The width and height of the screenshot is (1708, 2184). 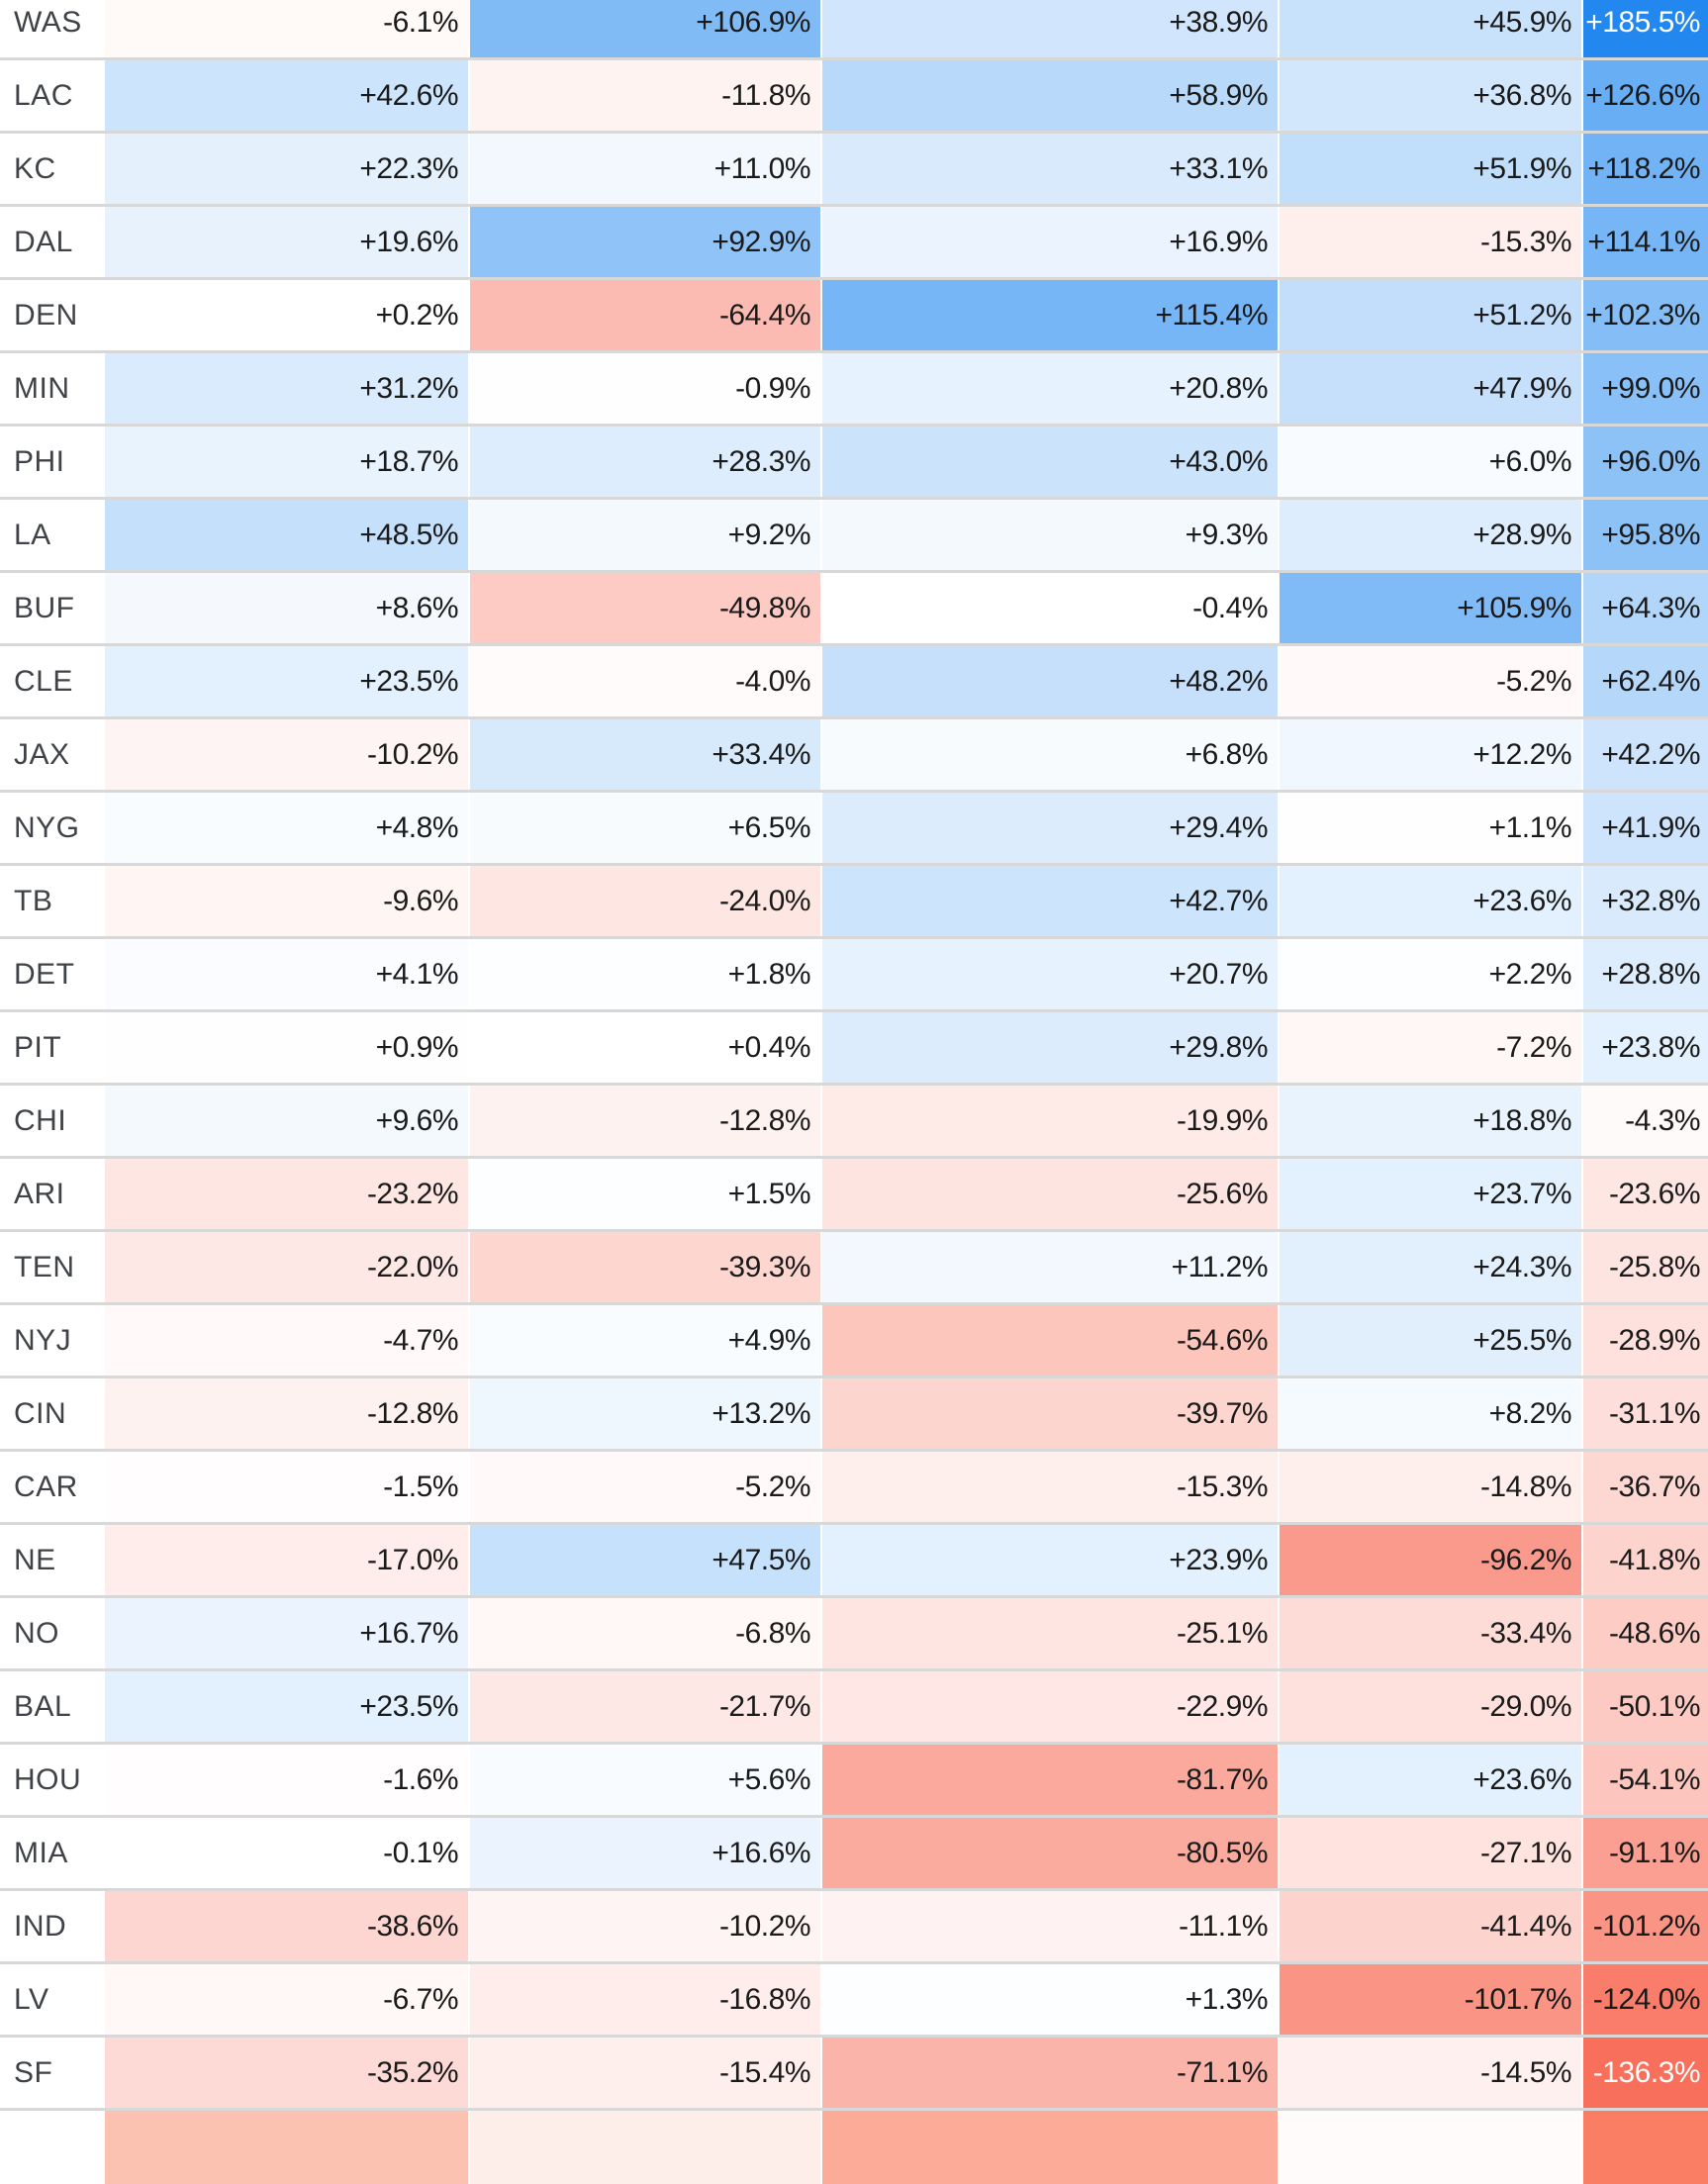 What do you see at coordinates (854, 1341) in the screenshot?
I see `table-row: NYJ -4.7% +4.9% -54.6% +25.5% -28.9%` at bounding box center [854, 1341].